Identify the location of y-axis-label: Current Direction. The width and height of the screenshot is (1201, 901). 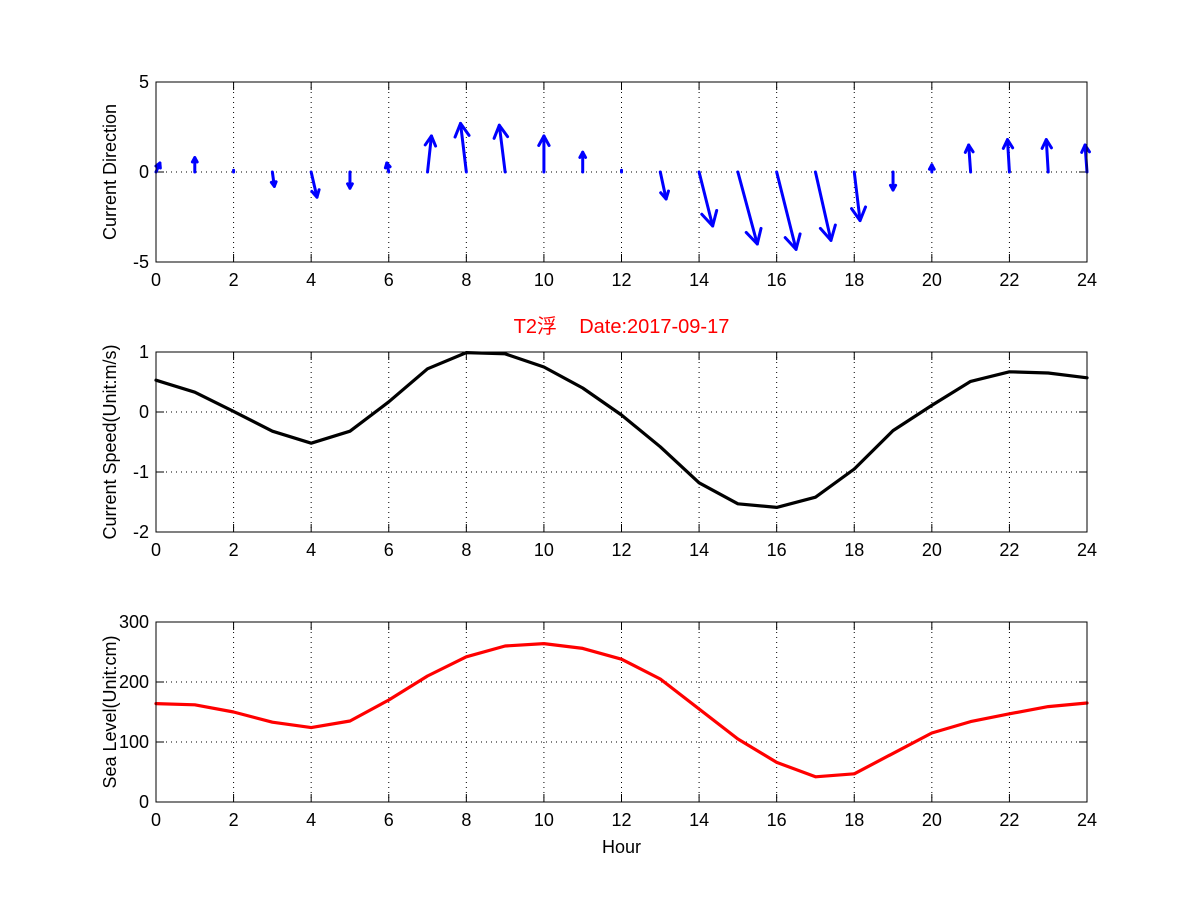
(110, 172).